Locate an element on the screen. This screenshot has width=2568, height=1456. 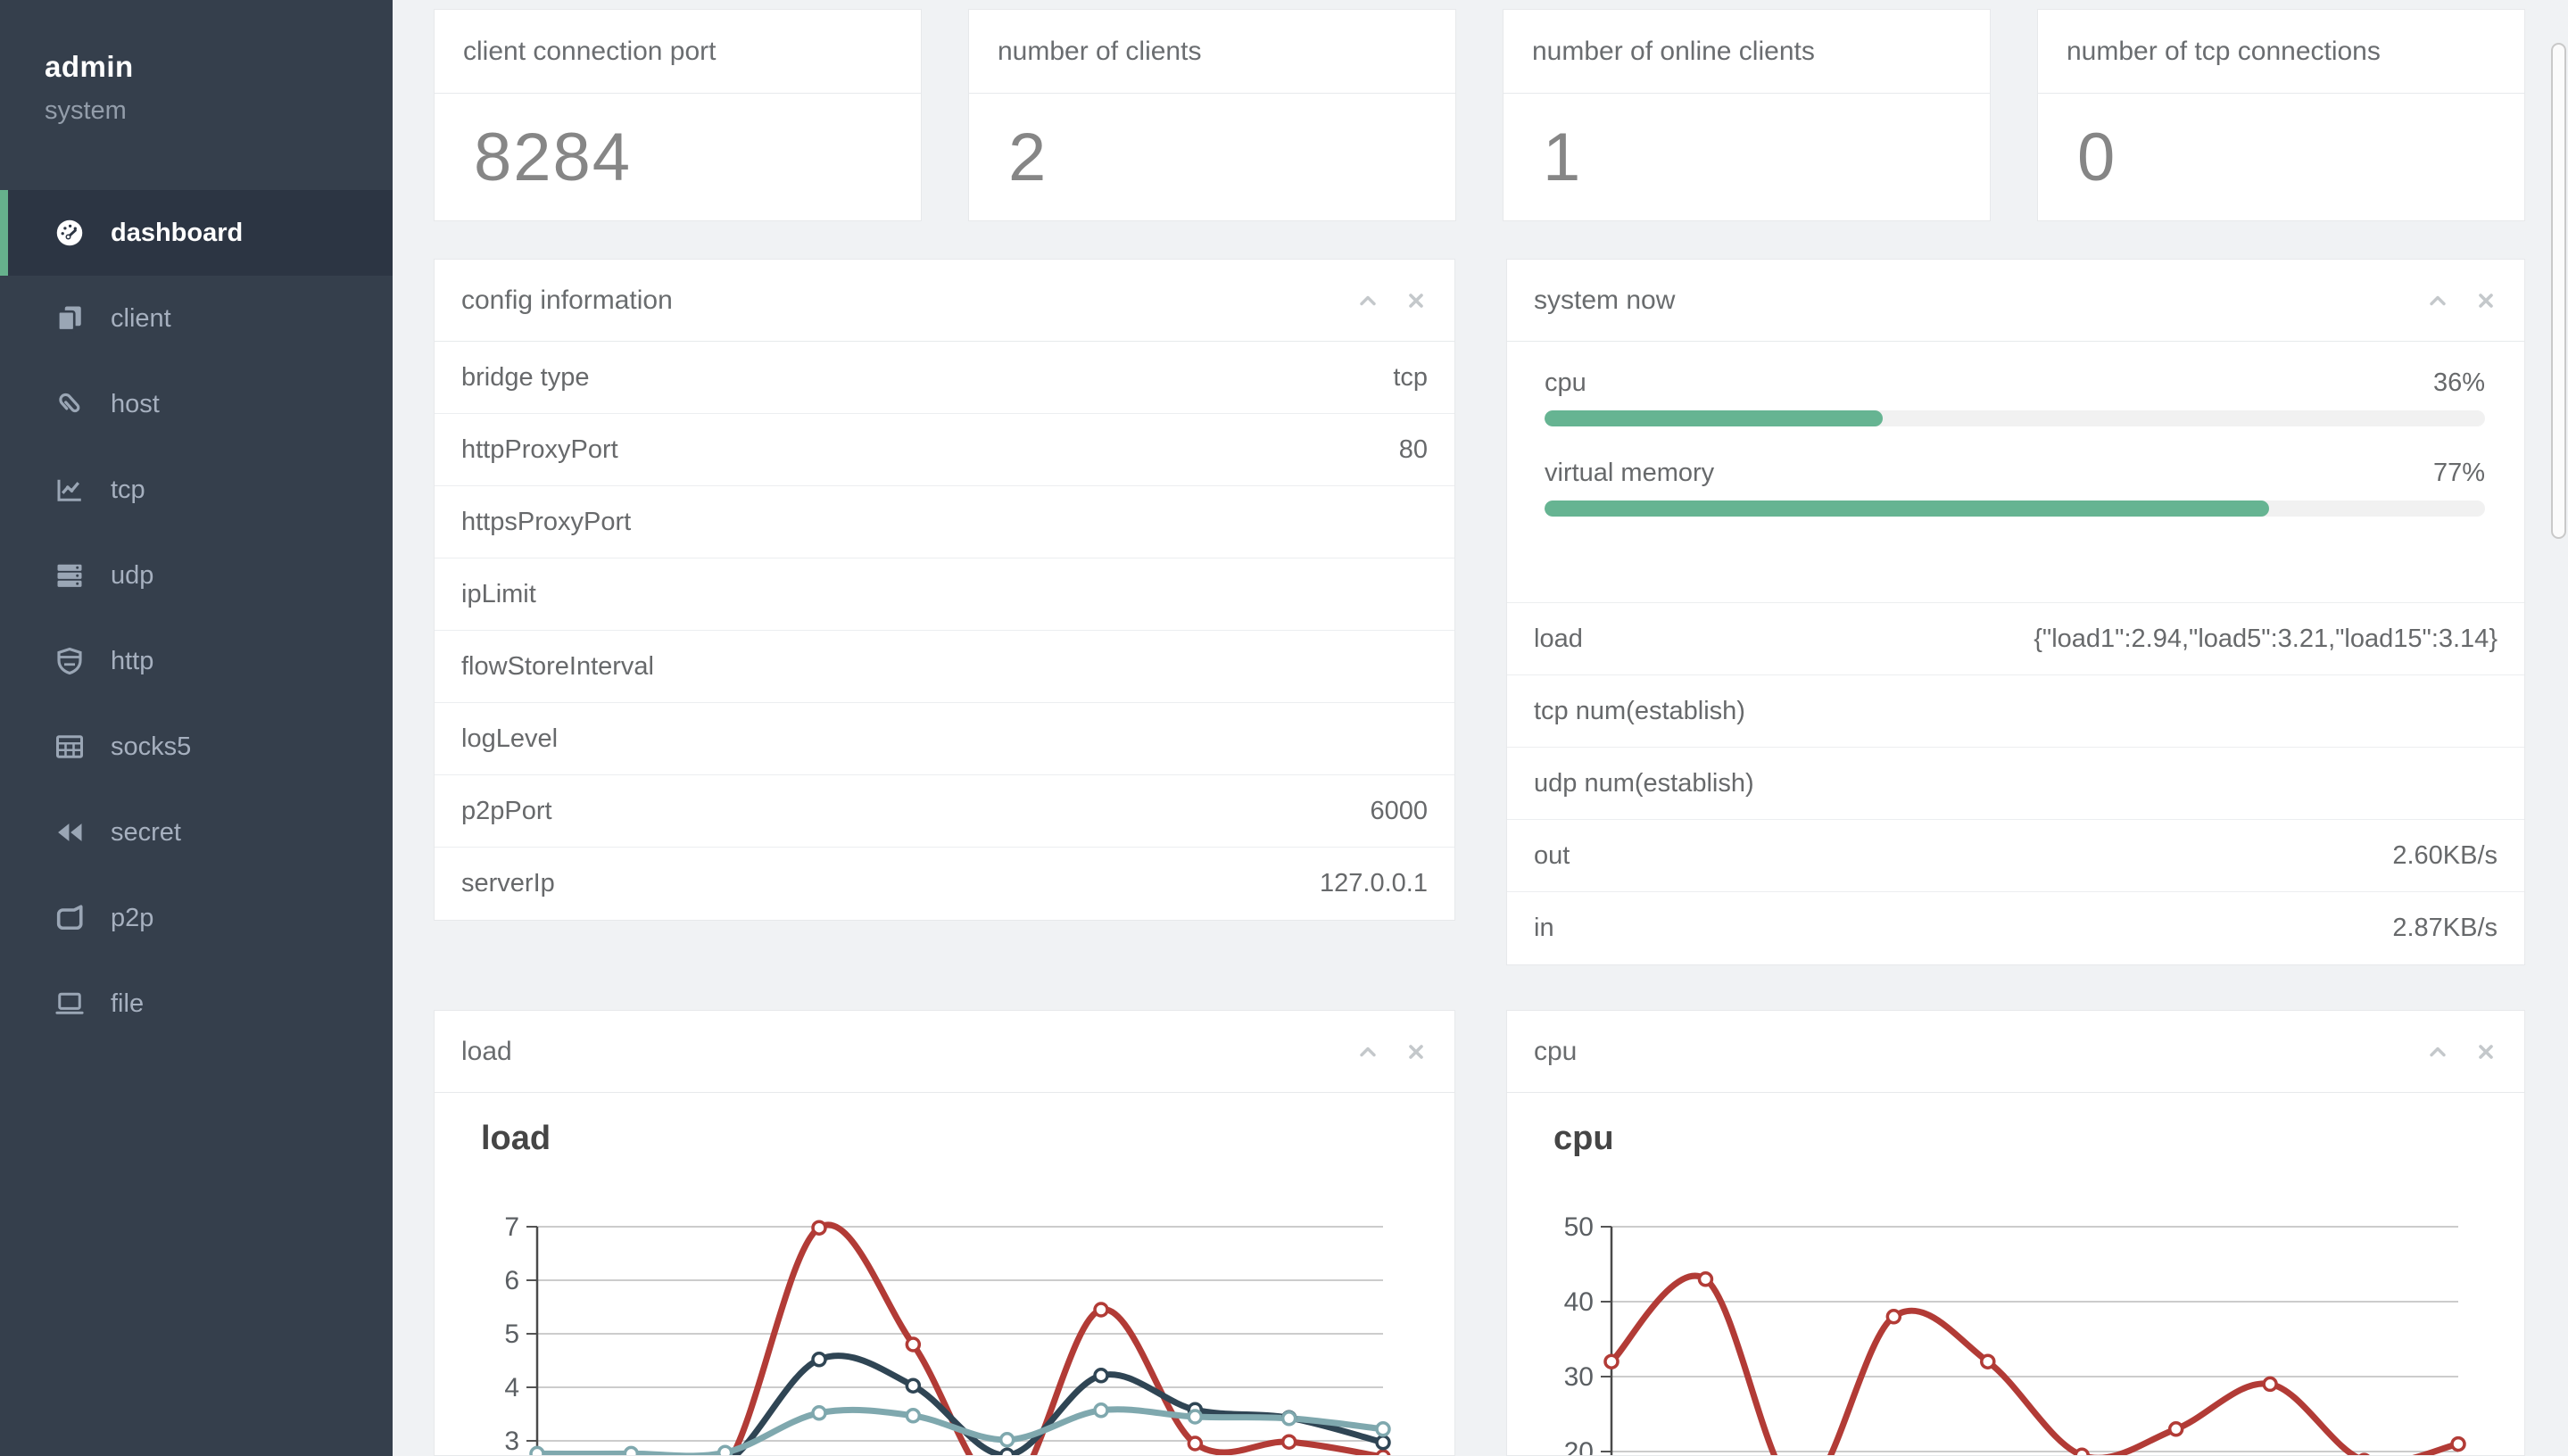
system-gauges: cpu 36% virtual memory 77% is located at coordinates (2015, 473).